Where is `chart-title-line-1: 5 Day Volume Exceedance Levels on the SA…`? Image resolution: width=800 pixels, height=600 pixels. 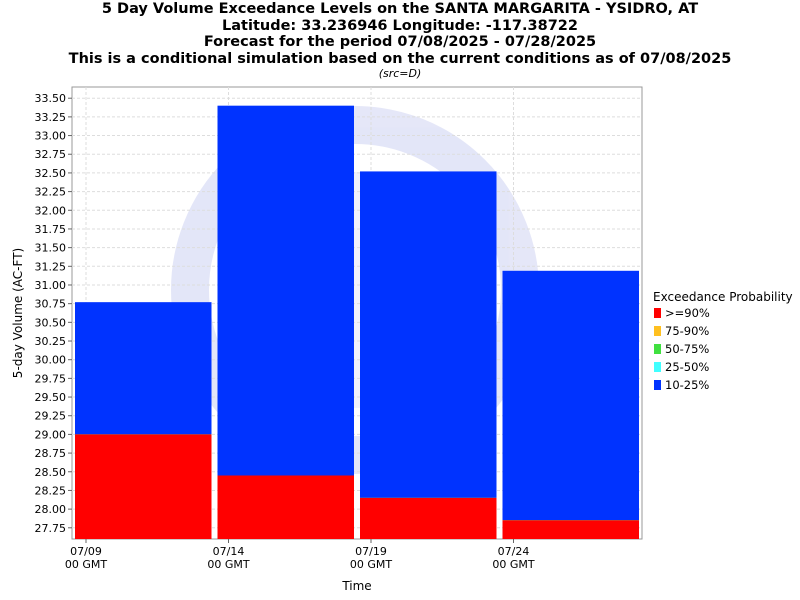
chart-title-line-1: 5 Day Volume Exceedance Levels on the SA… is located at coordinates (400, 9).